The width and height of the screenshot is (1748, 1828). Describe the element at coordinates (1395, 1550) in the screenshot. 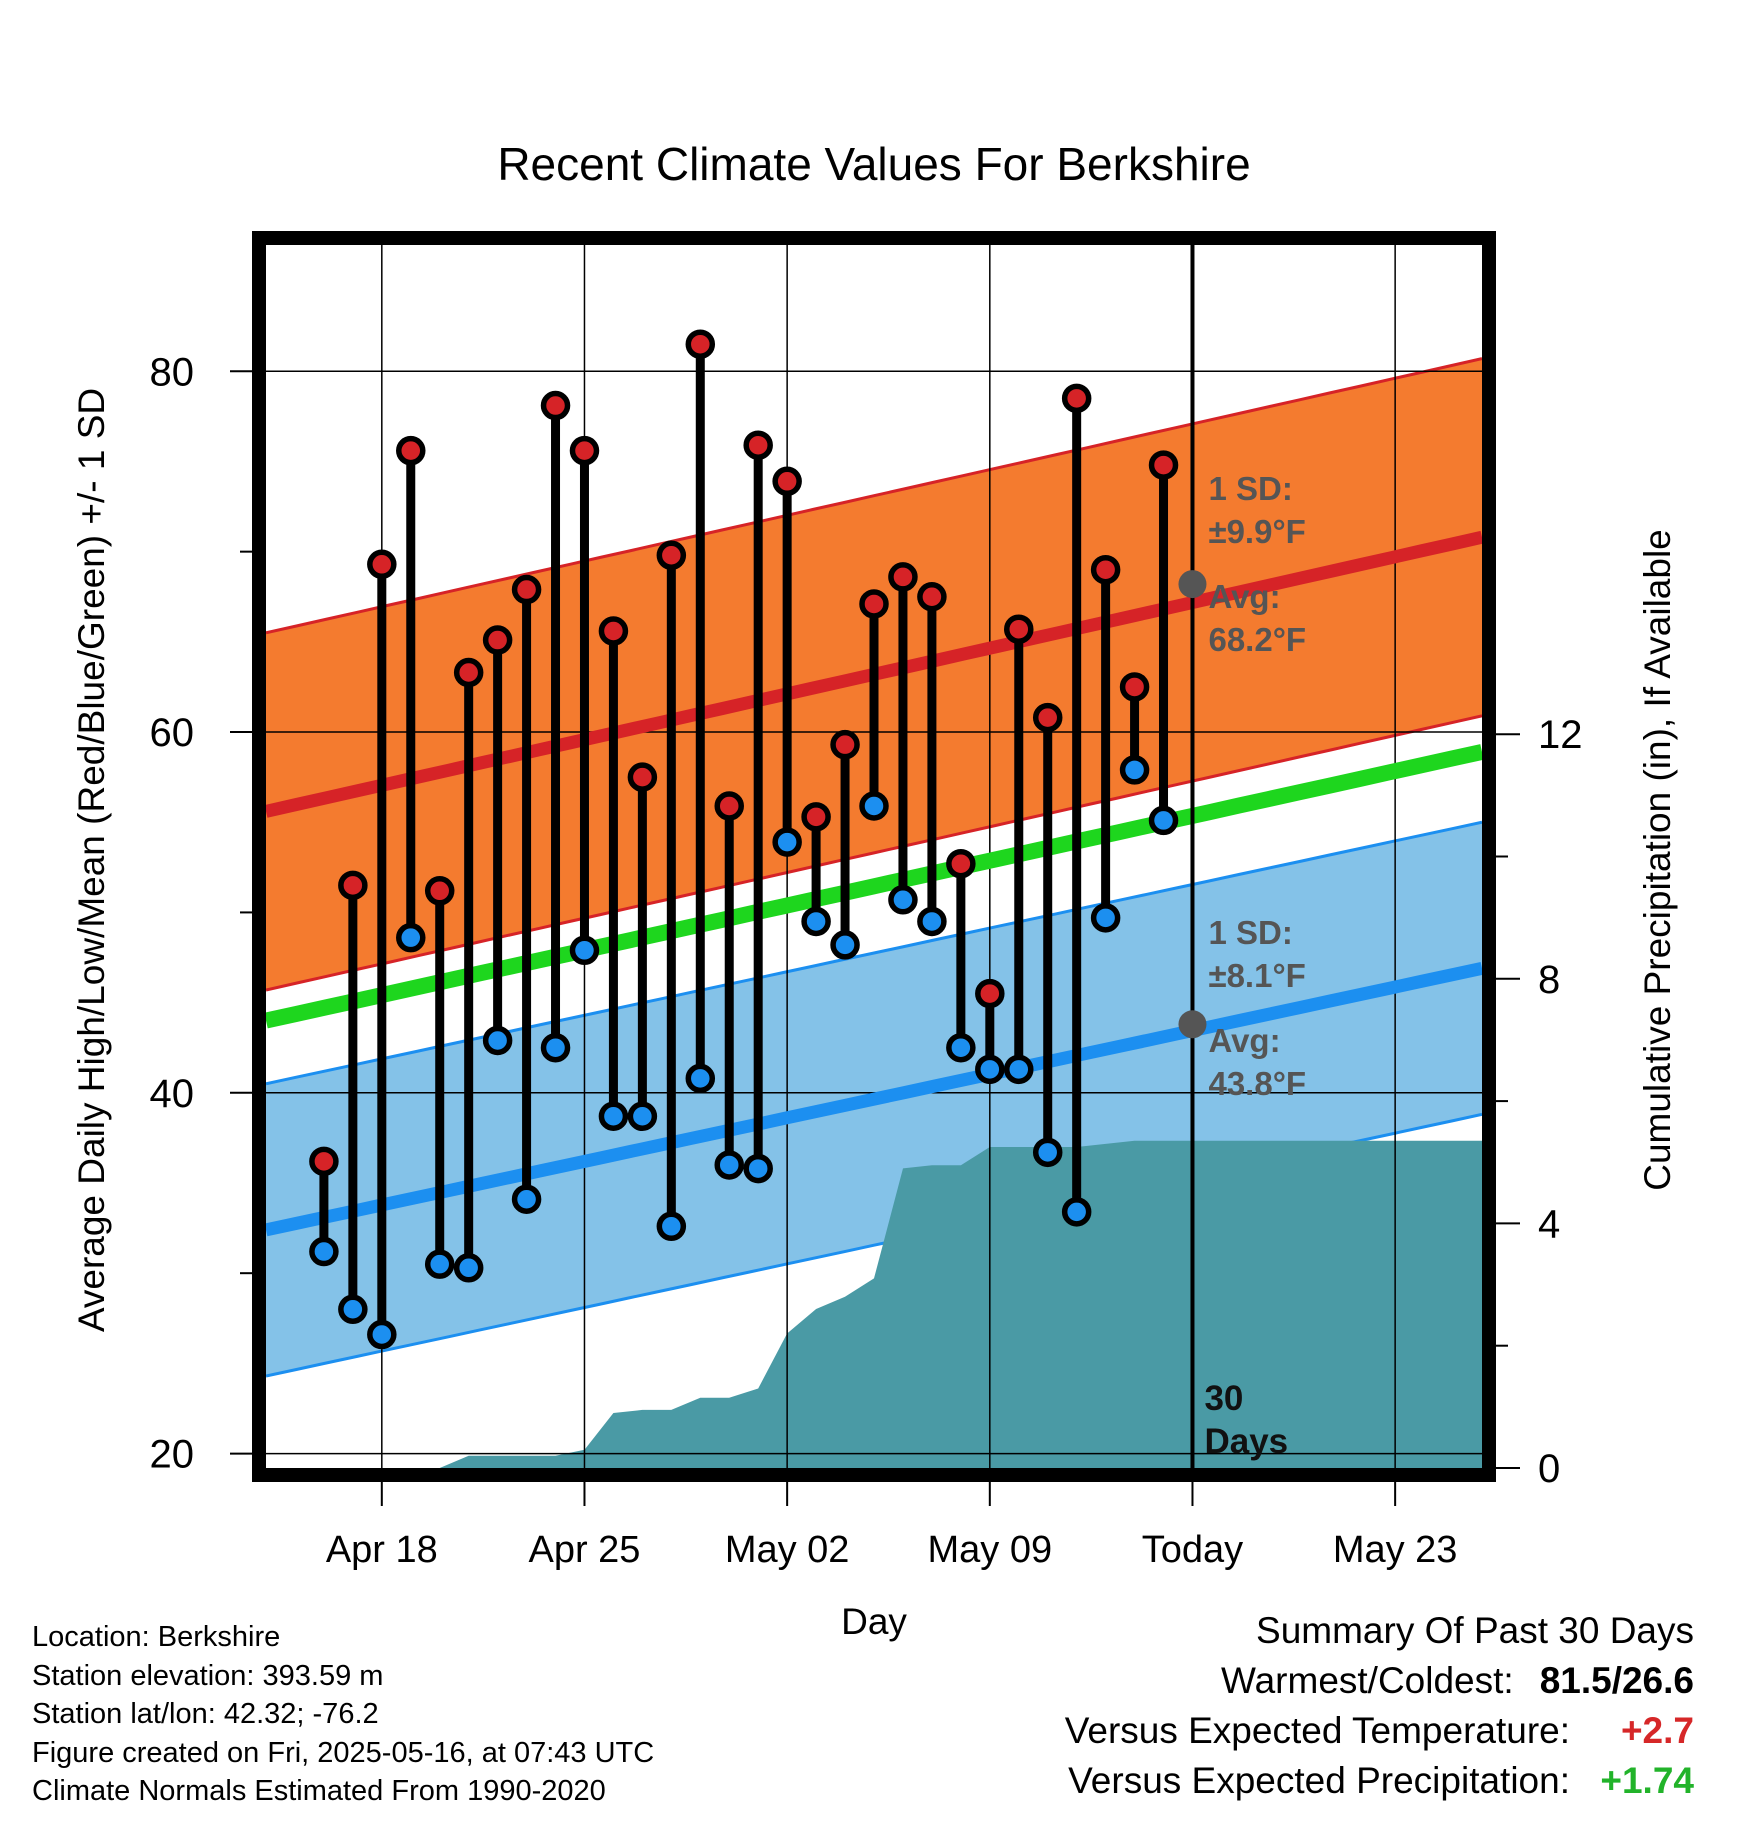

I see `x-tick-label-5: May 23` at that location.